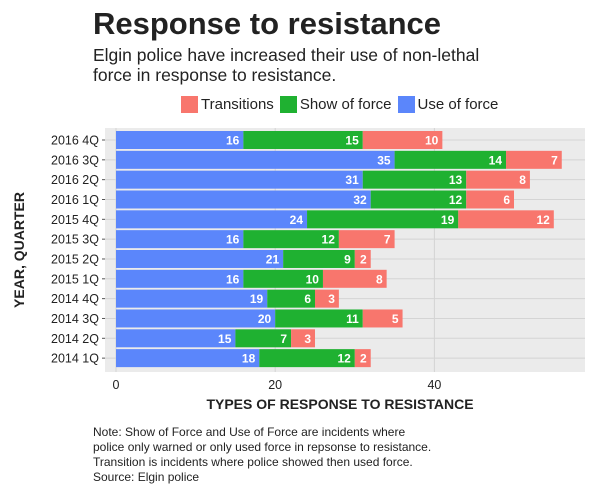  I want to click on legend-label-use-of-force: Use of force, so click(458, 104).